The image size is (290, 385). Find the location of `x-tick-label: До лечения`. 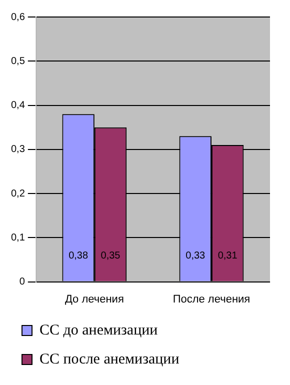

x-tick-label: До лечения is located at coordinates (94, 299).